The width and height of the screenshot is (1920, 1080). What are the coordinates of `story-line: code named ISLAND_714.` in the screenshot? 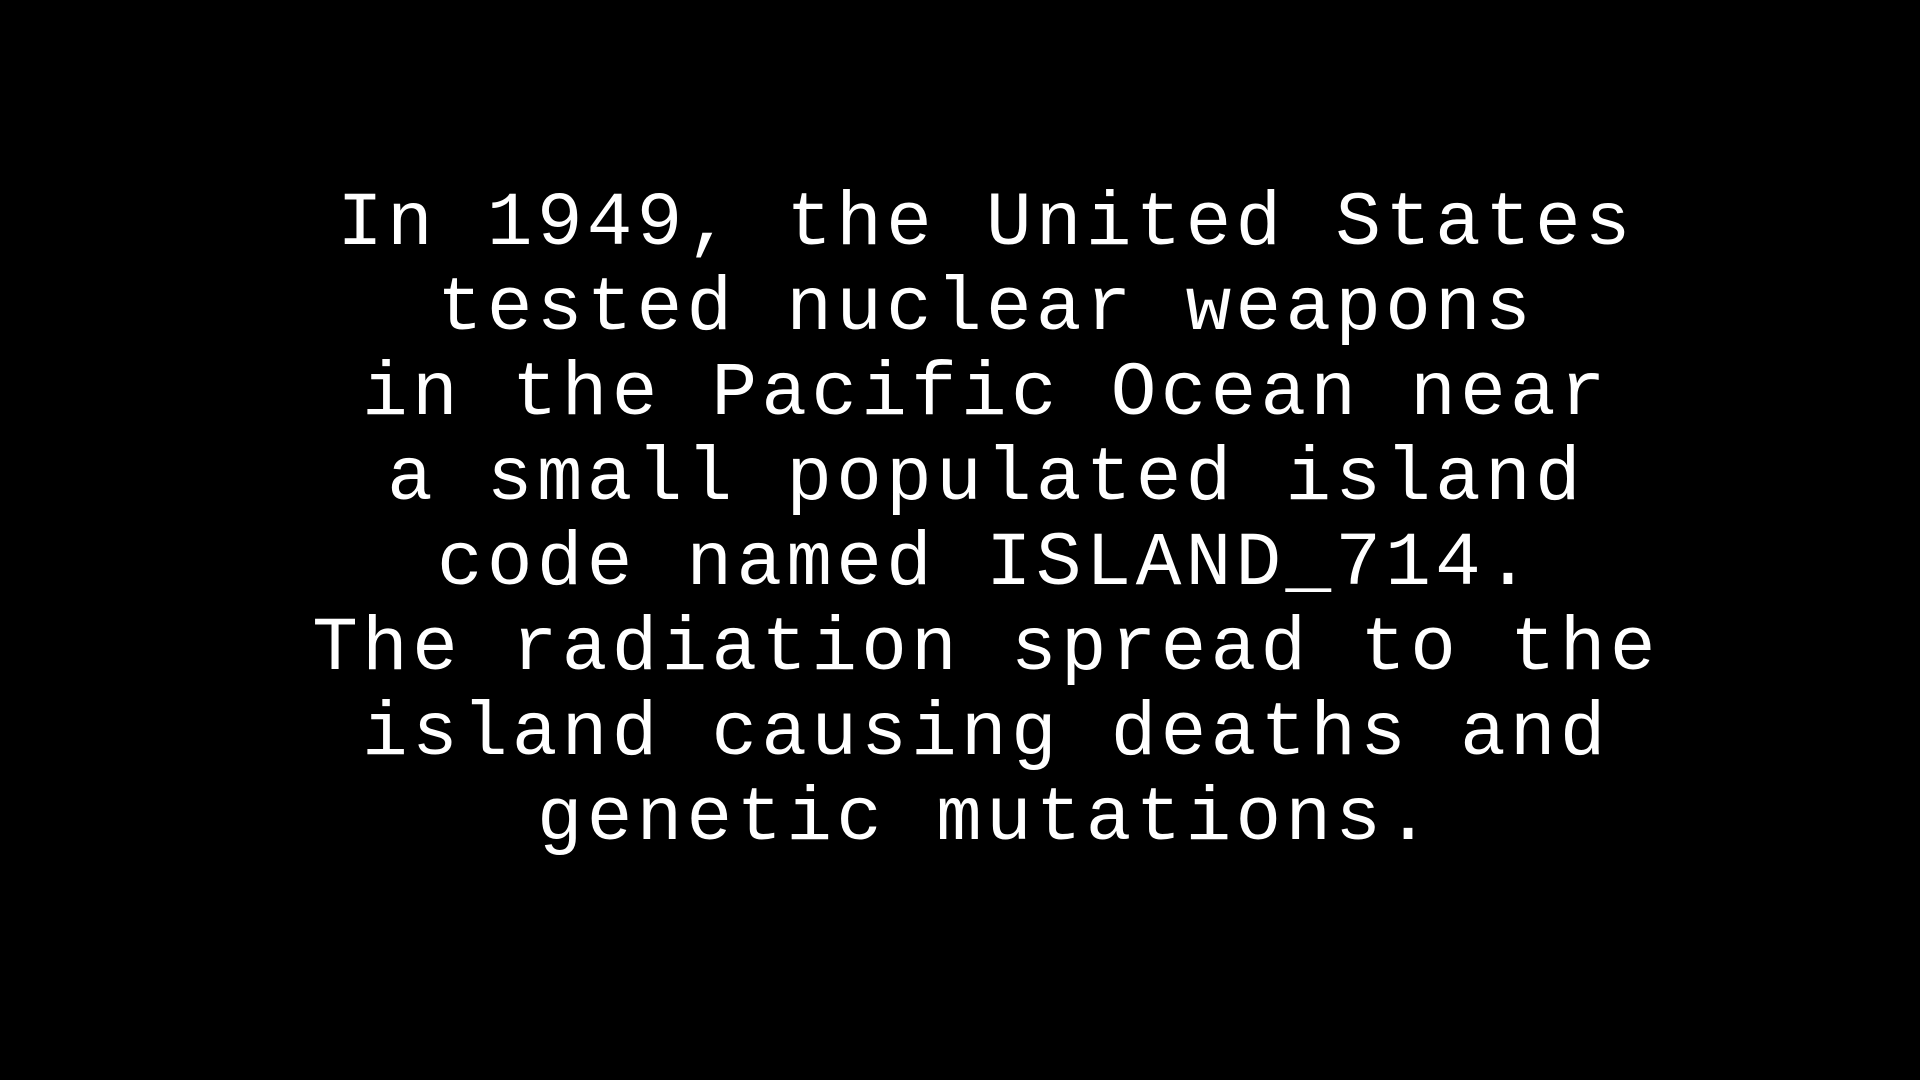 It's located at (986, 564).